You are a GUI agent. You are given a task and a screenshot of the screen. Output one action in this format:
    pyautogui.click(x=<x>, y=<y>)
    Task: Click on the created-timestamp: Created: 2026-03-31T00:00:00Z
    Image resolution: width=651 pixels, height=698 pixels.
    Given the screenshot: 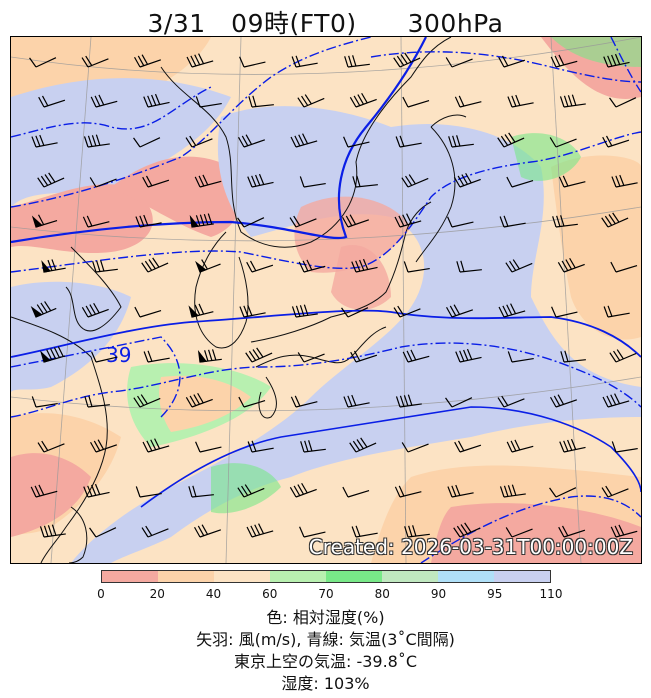 What is the action you would take?
    pyautogui.click(x=470, y=547)
    